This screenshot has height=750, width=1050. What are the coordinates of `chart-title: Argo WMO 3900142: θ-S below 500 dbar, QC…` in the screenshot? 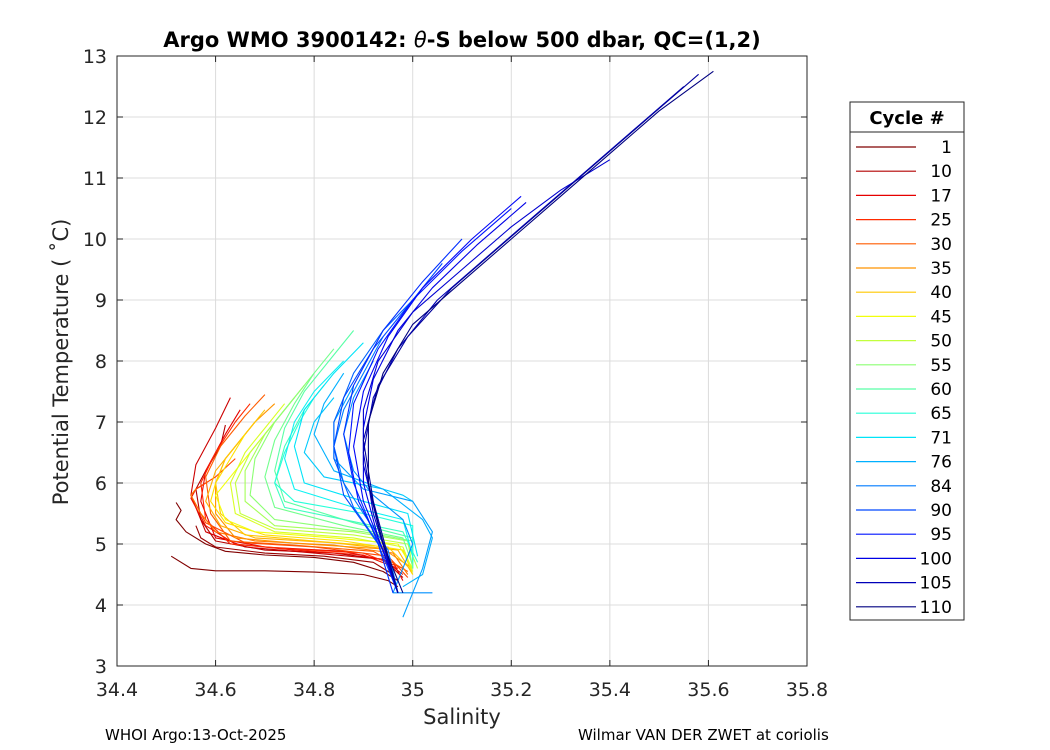 It's located at (461, 40).